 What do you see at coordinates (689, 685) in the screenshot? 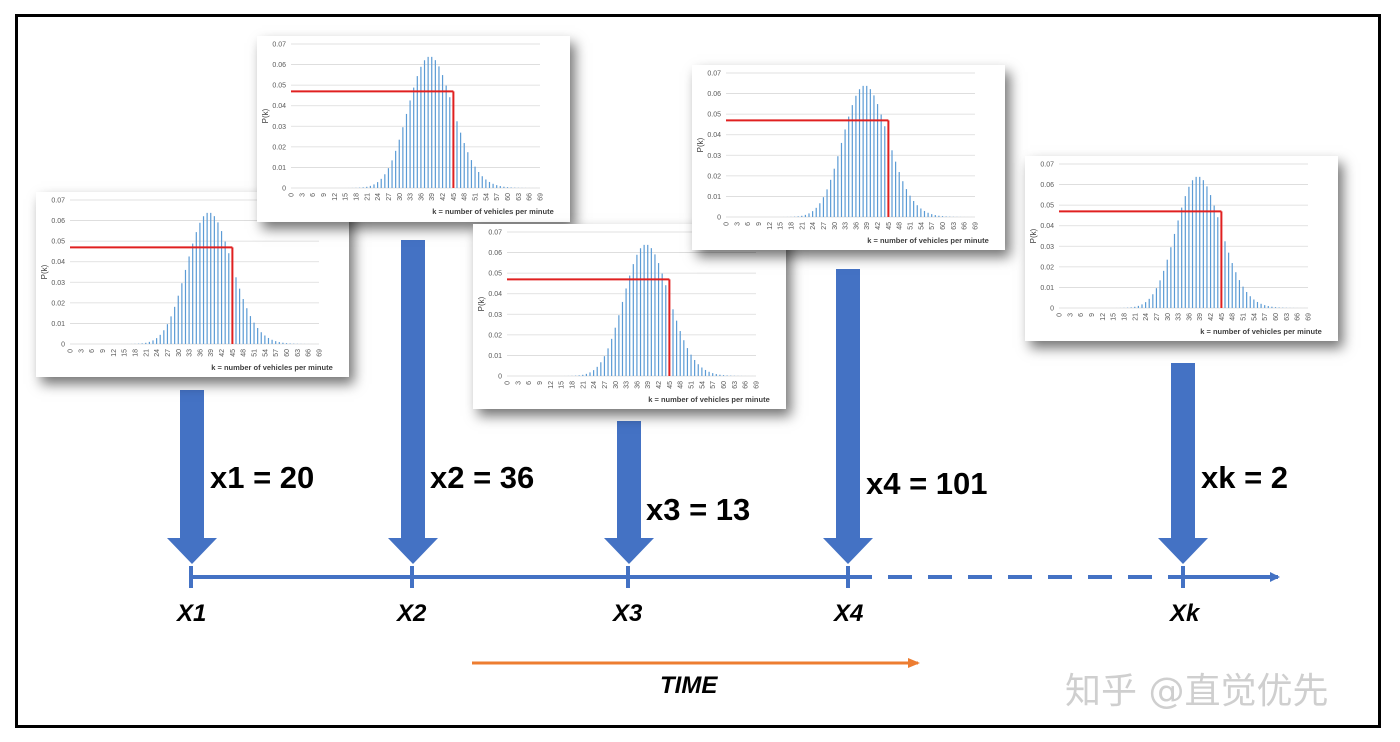
I see `time-label: TIME` at bounding box center [689, 685].